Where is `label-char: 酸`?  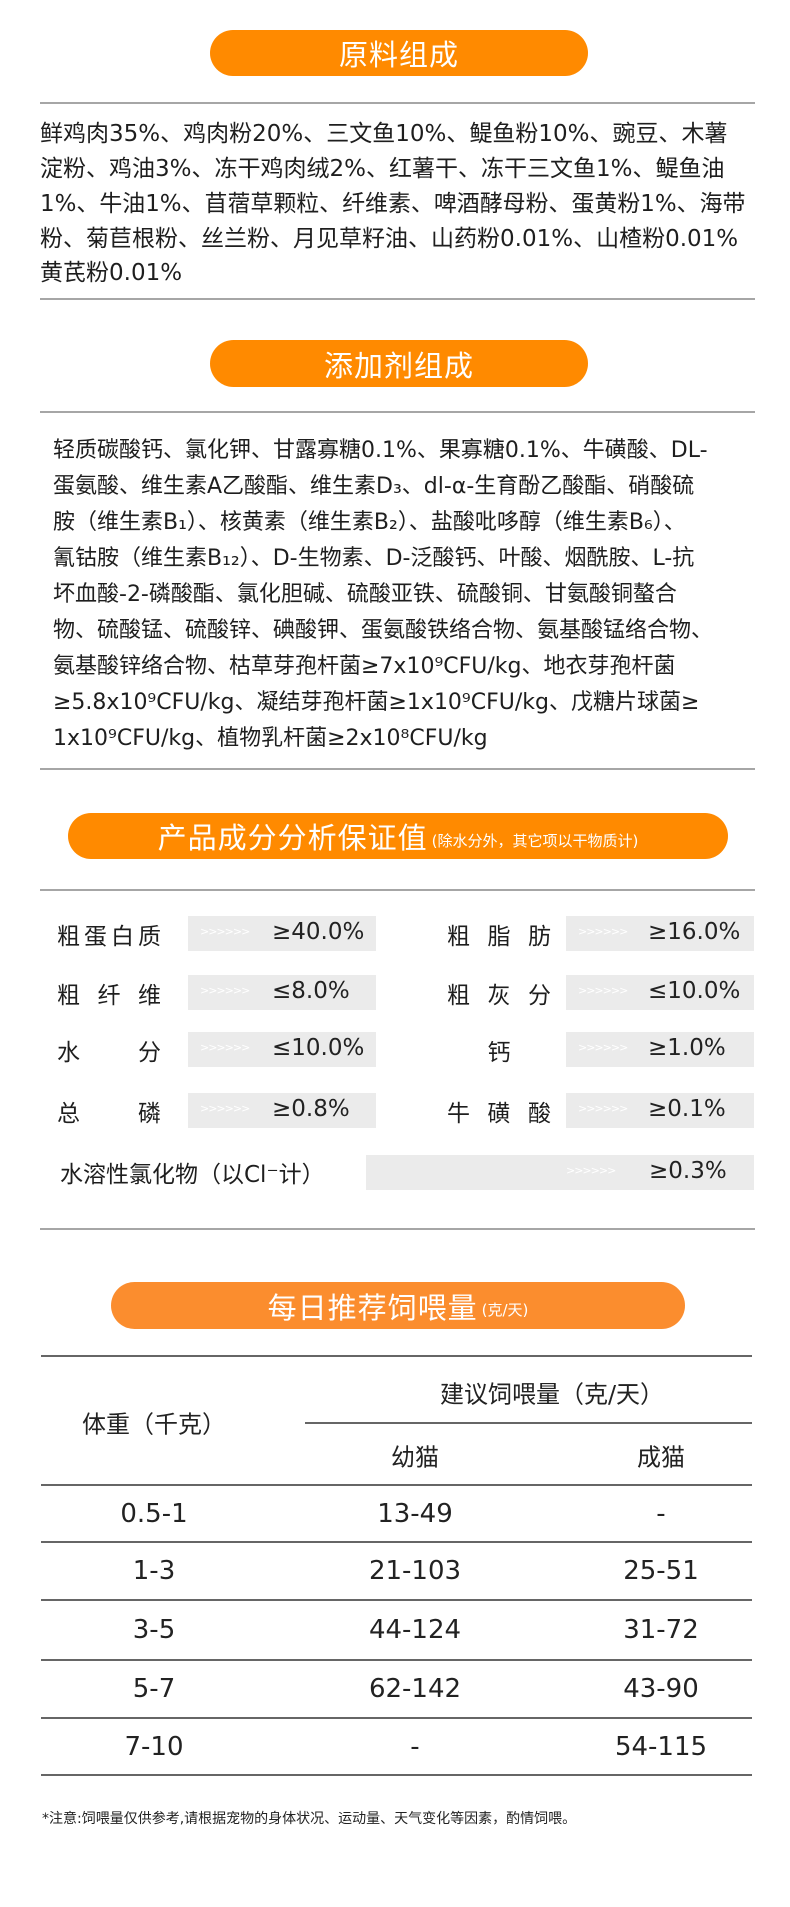 label-char: 酸 is located at coordinates (539, 1114).